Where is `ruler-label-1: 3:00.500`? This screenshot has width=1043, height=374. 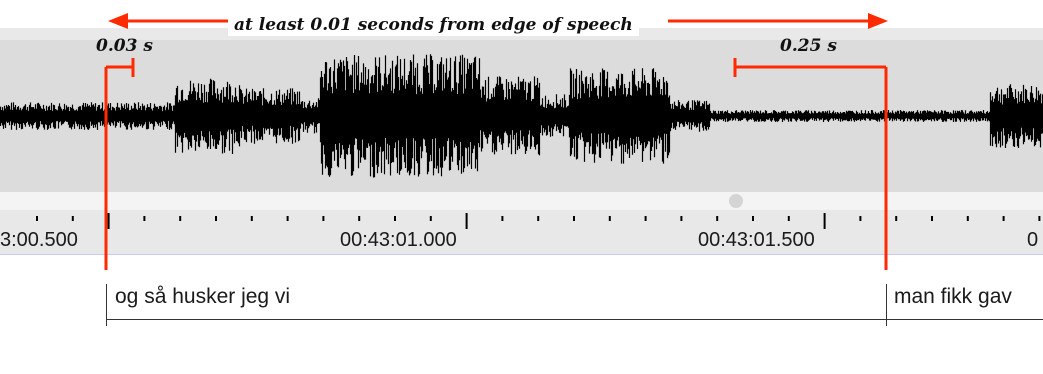
ruler-label-1: 3:00.500 is located at coordinates (39, 240).